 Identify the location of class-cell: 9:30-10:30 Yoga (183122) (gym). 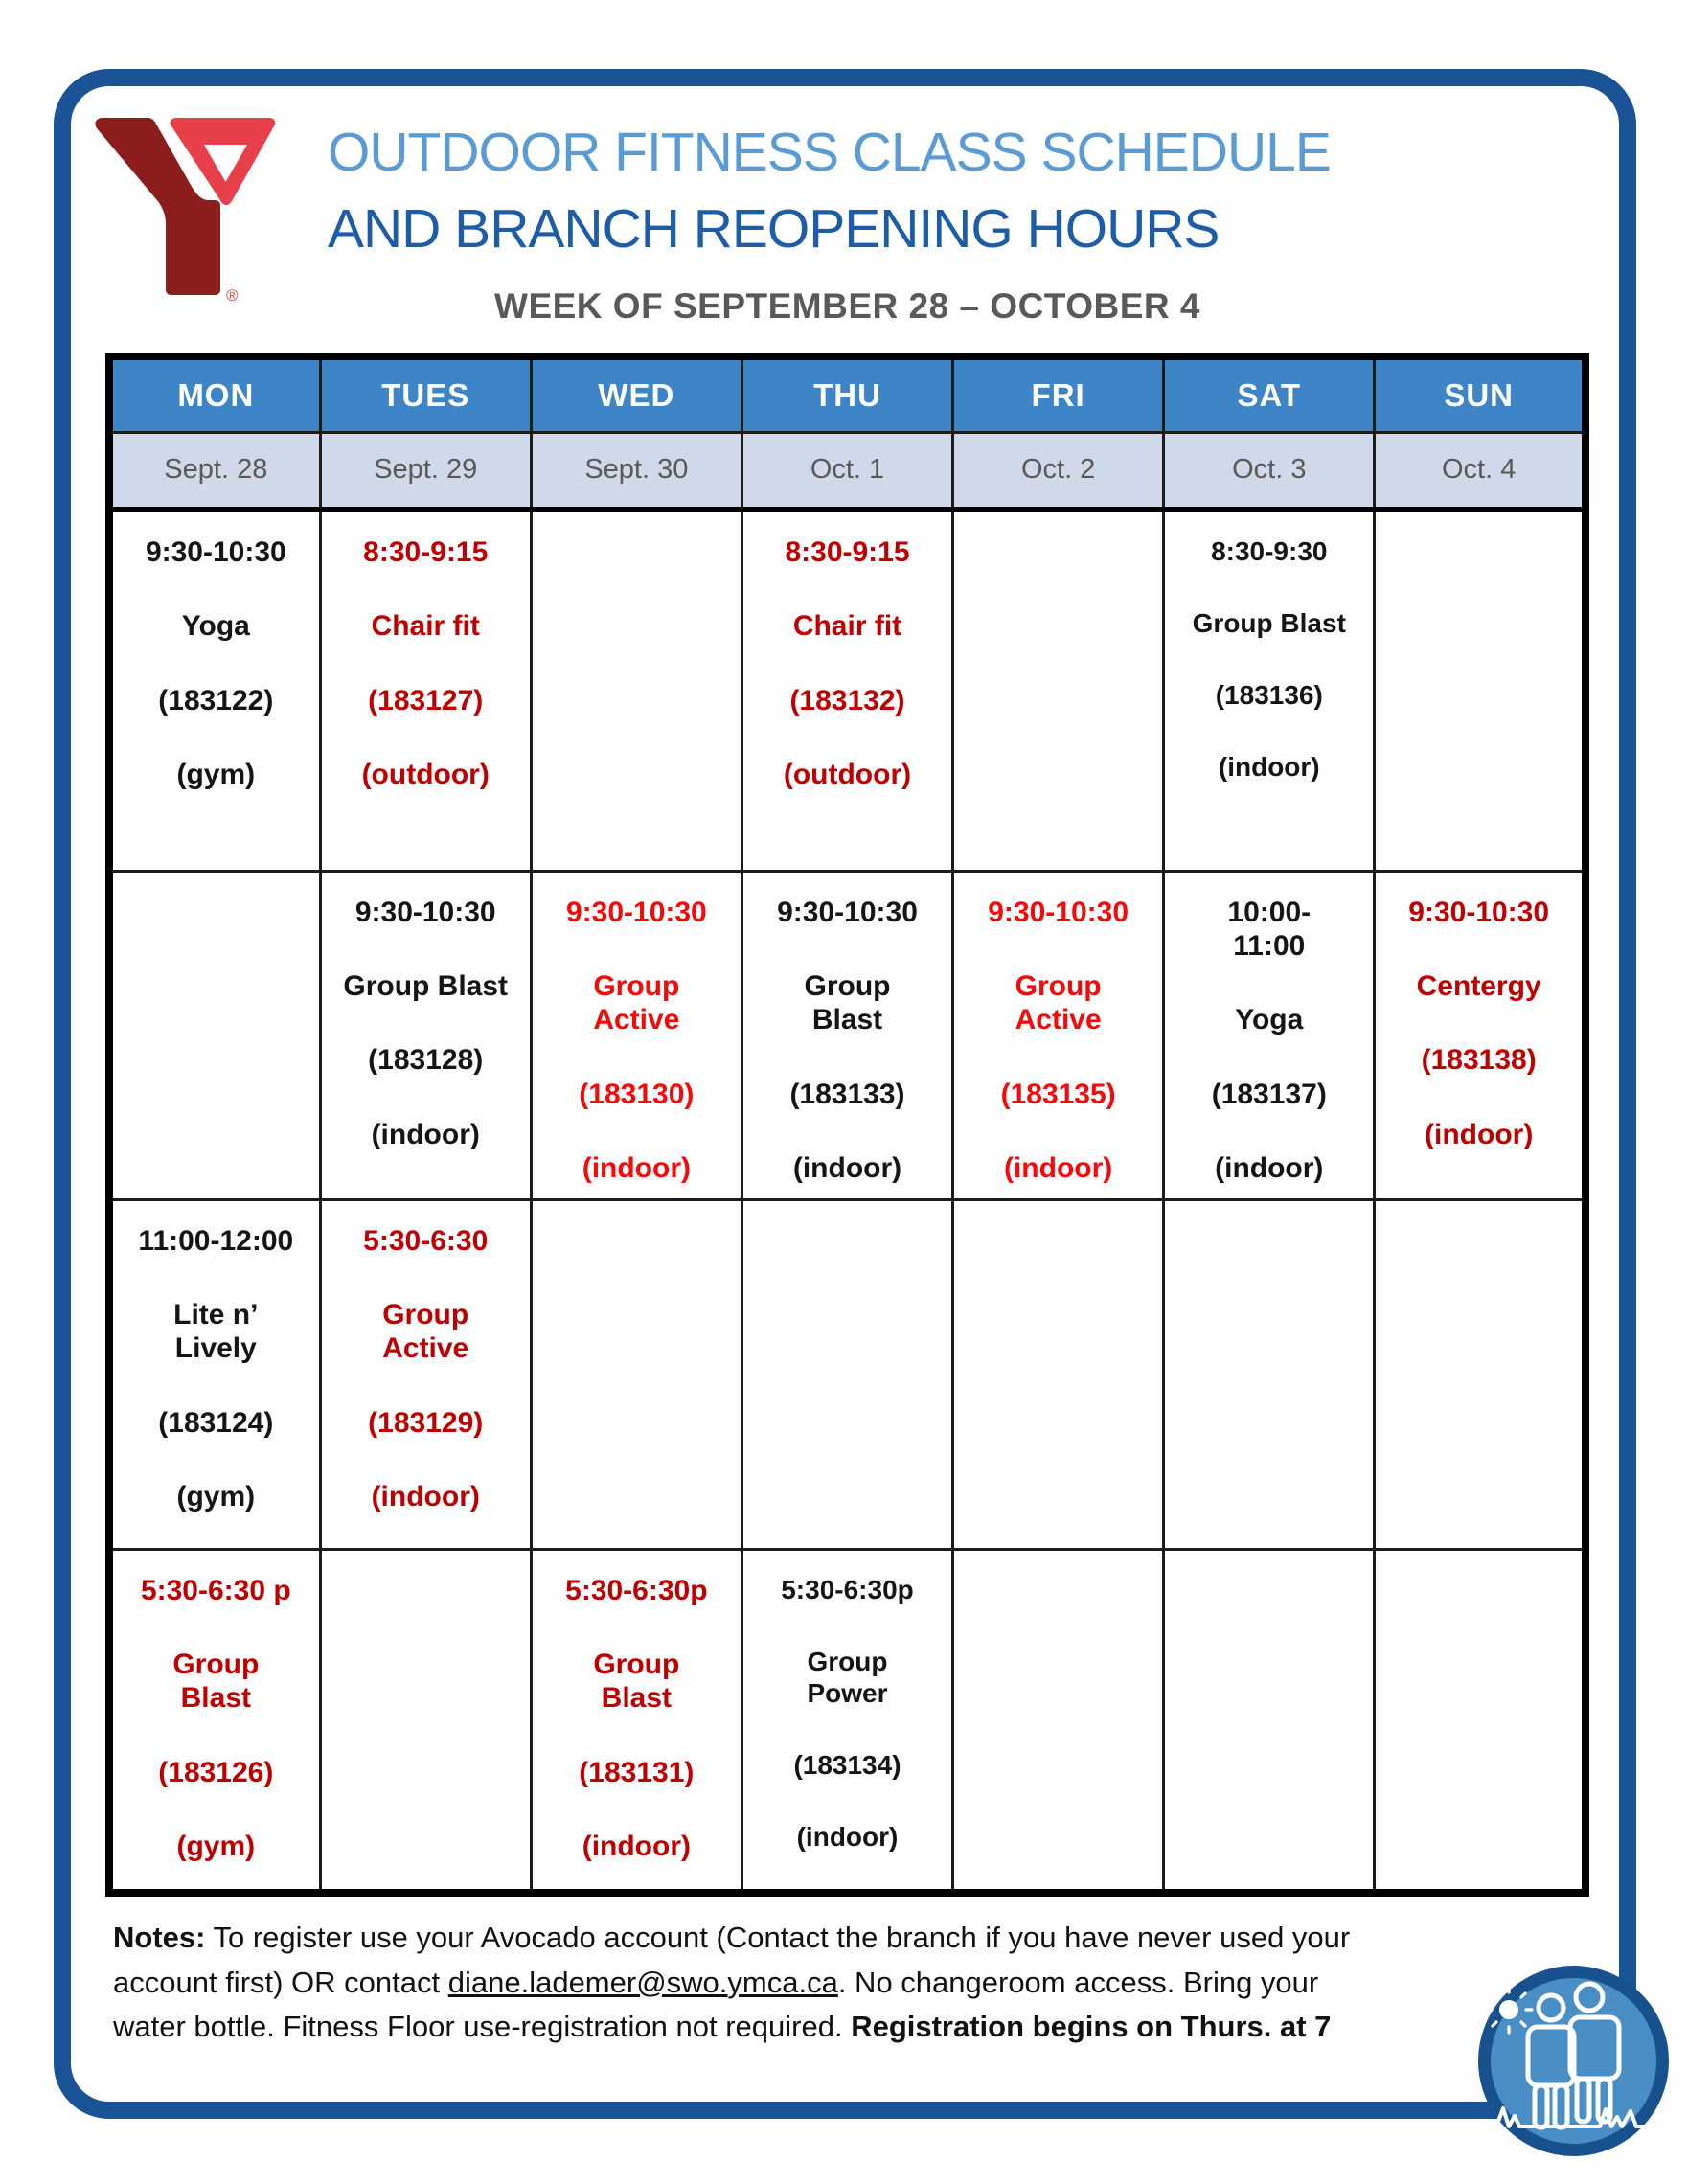
(214, 690).